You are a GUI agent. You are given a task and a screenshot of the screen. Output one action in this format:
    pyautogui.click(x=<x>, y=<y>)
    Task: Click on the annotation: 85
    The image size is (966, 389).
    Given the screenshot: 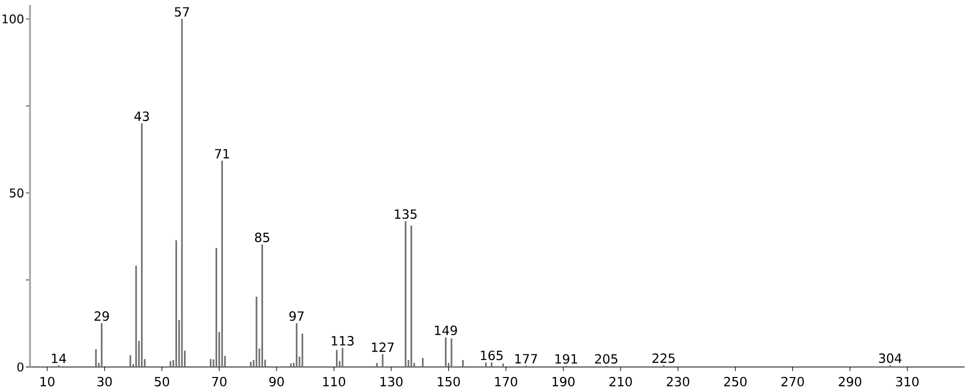 What is the action you would take?
    pyautogui.click(x=262, y=237)
    